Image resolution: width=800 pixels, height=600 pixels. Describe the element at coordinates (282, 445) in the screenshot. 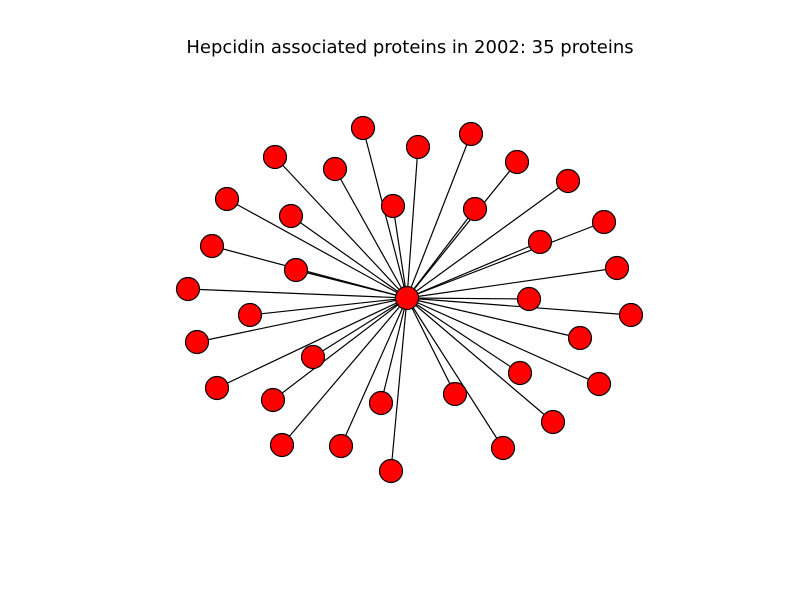

I see `protein-node-n31` at that location.